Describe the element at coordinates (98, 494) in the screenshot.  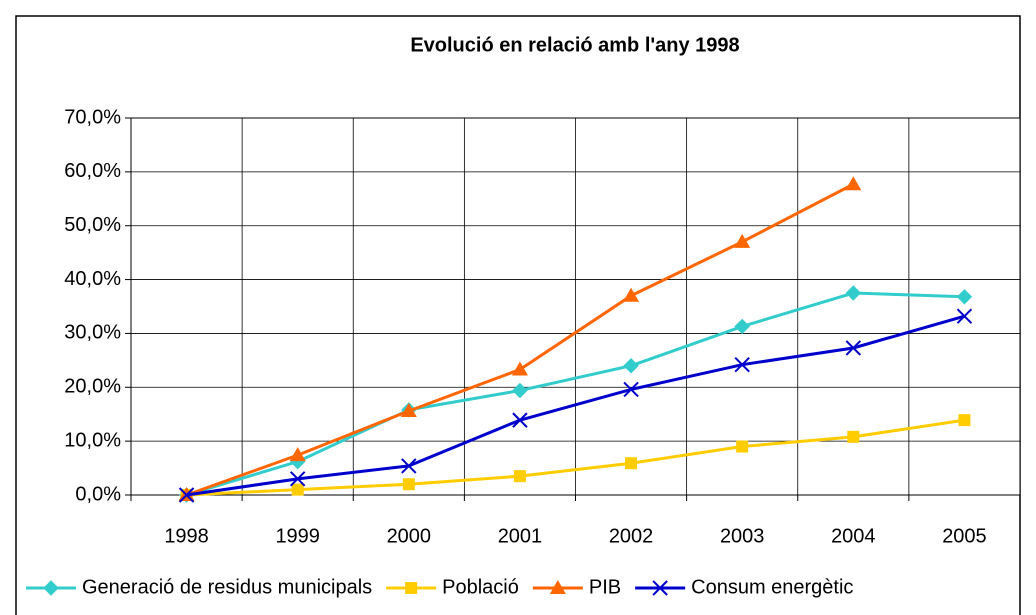
I see `y-tick-label: 0,0%` at that location.